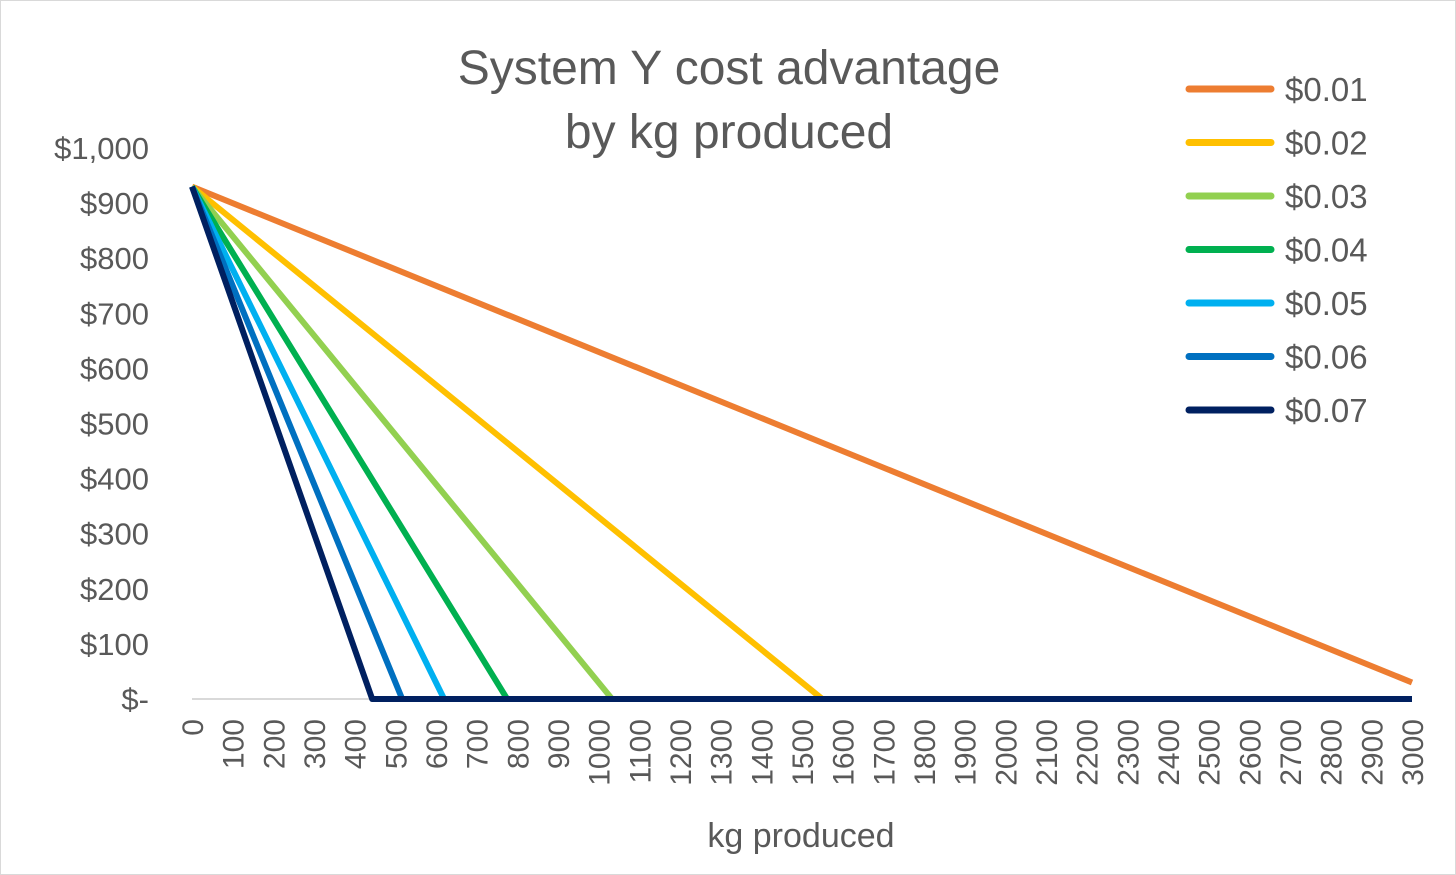 The image size is (1456, 875). What do you see at coordinates (193, 727) in the screenshot?
I see `x-tick-label: 0` at bounding box center [193, 727].